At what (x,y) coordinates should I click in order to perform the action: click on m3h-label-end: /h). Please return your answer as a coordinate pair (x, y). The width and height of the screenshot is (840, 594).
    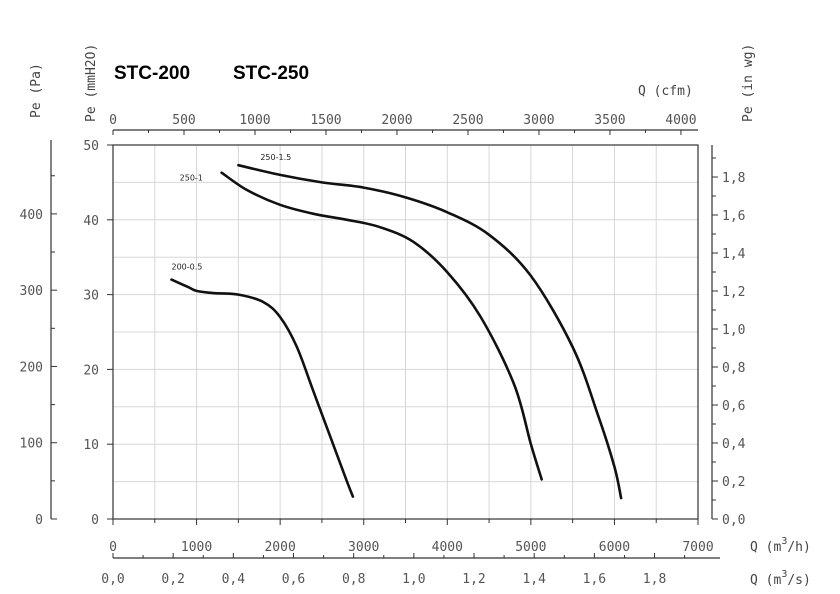
    Looking at the image, I should click on (798, 547).